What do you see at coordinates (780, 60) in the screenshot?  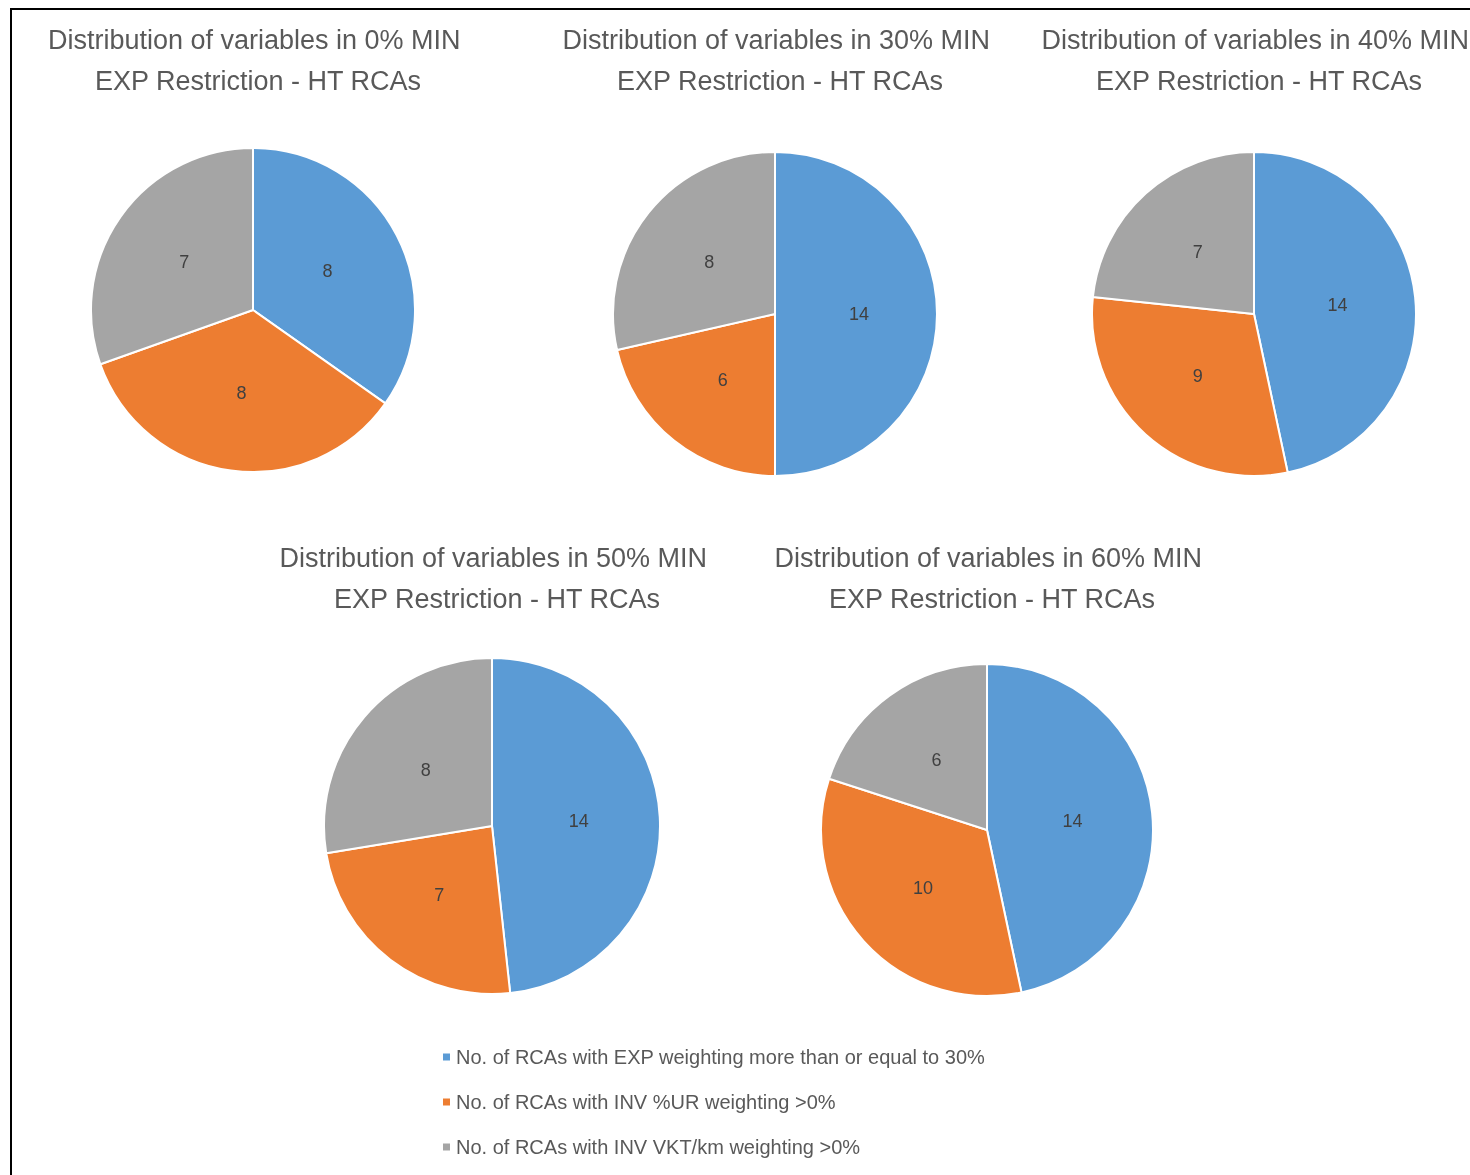 I see `chart-title: Distribution of variables in 30% MIN EXP Restriction - HT RCAs` at bounding box center [780, 60].